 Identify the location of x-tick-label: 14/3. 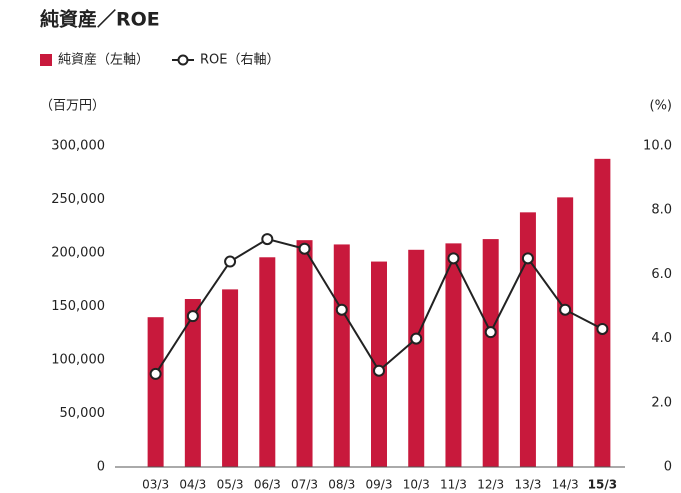
(565, 485).